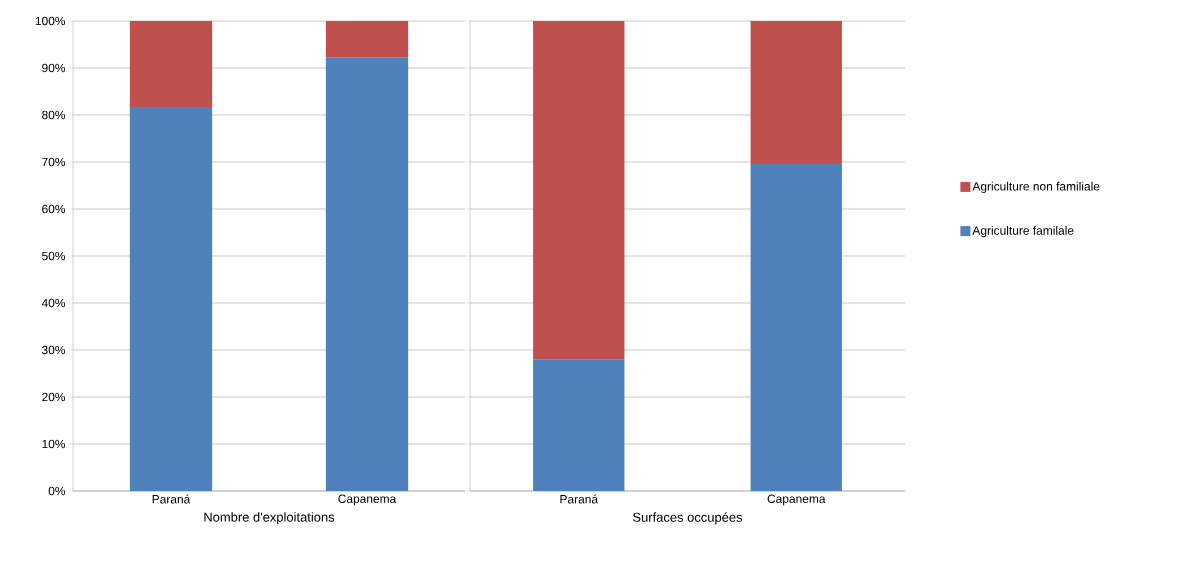 The height and width of the screenshot is (563, 1192). What do you see at coordinates (1023, 231) in the screenshot?
I see `legend-label: Agriculture familale` at bounding box center [1023, 231].